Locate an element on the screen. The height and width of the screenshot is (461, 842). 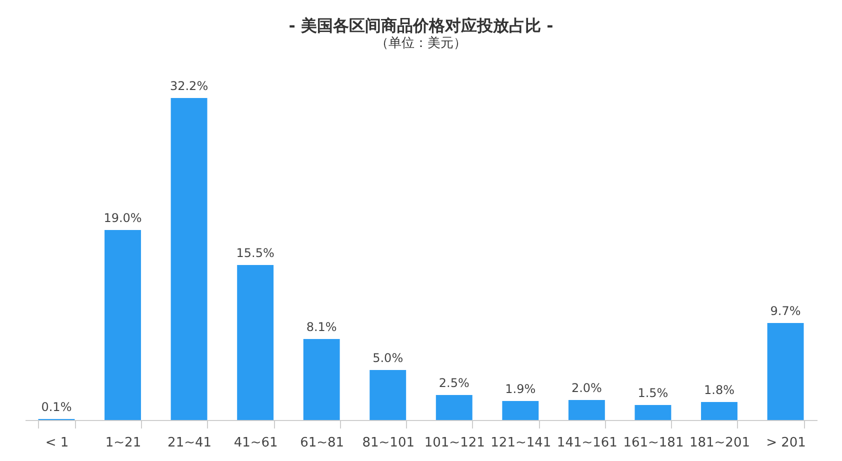
data-label: 1.5% is located at coordinates (653, 393).